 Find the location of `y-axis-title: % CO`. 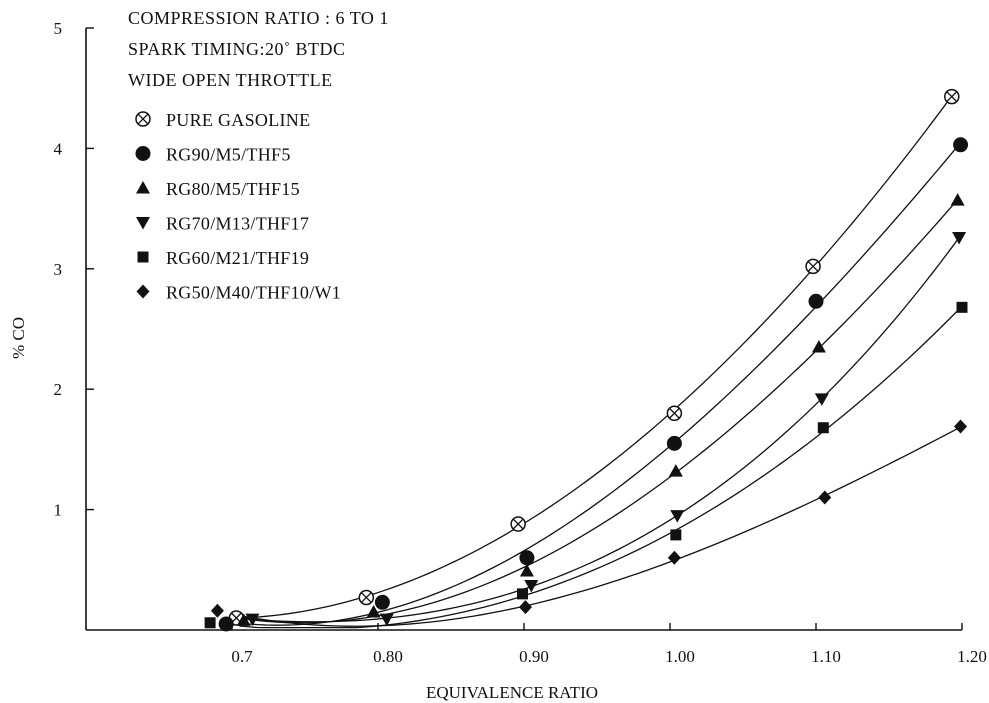

y-axis-title: % CO is located at coordinates (18, 338).